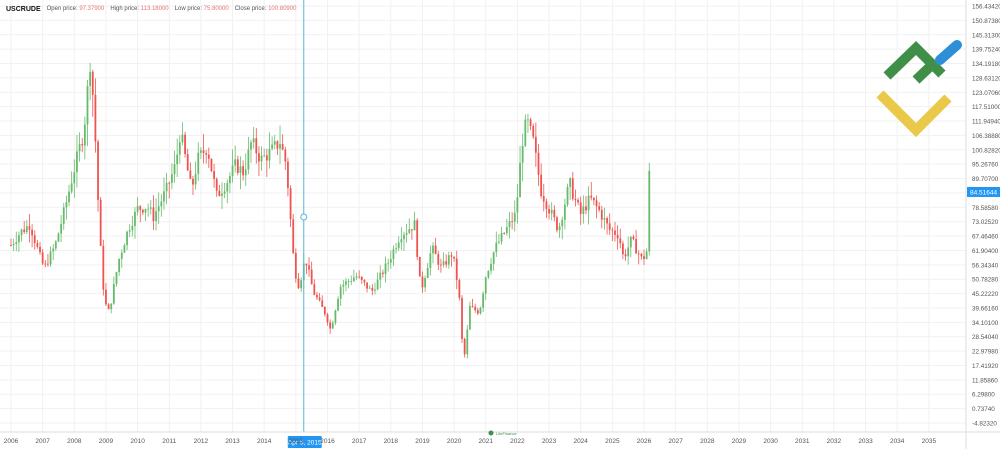  What do you see at coordinates (232, 441) in the screenshot?
I see `x-tick-label: 2013` at bounding box center [232, 441].